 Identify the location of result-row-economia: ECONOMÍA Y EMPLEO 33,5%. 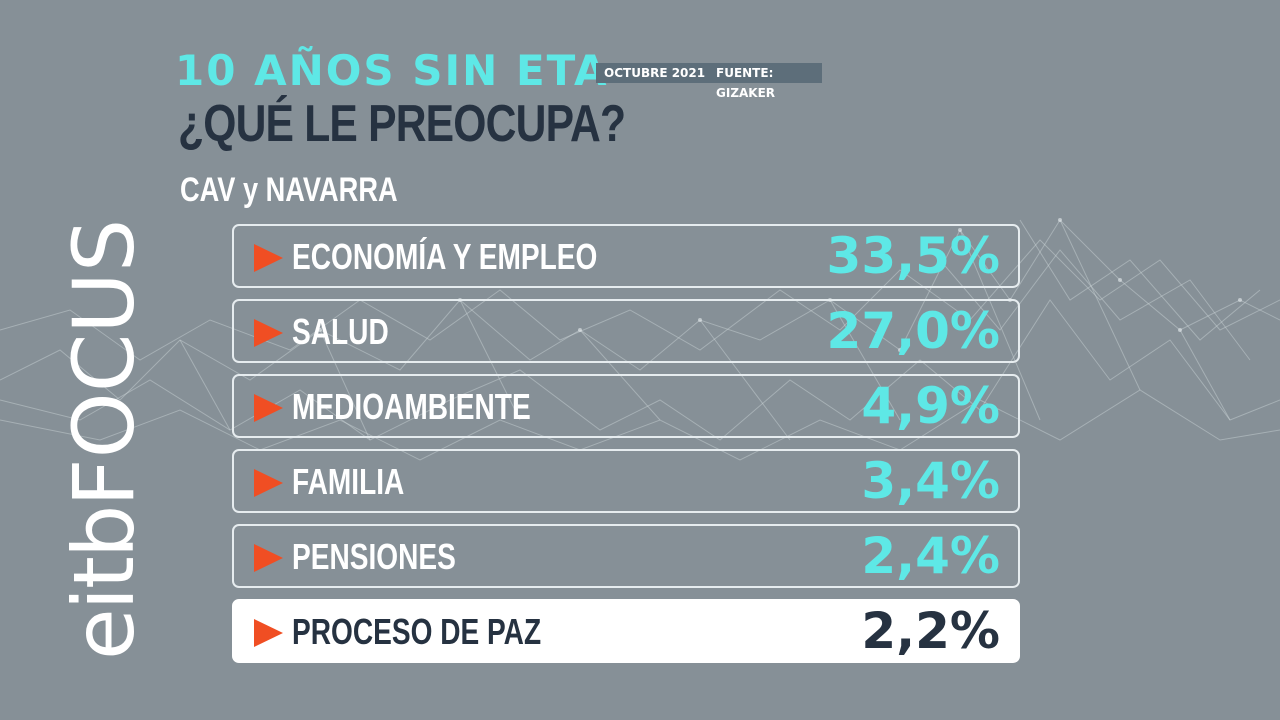
(626, 256).